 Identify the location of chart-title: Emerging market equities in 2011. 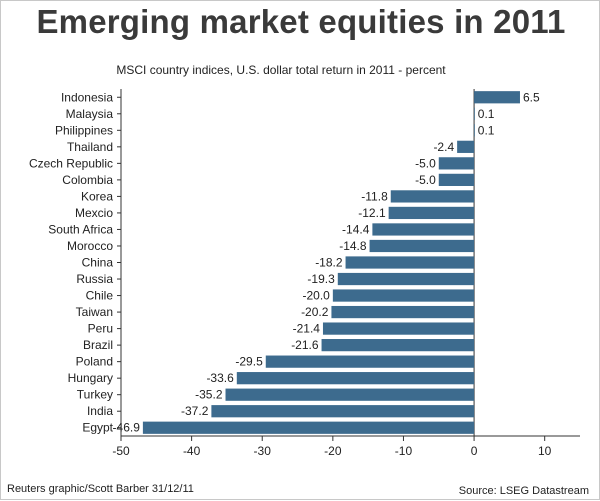
(301, 21).